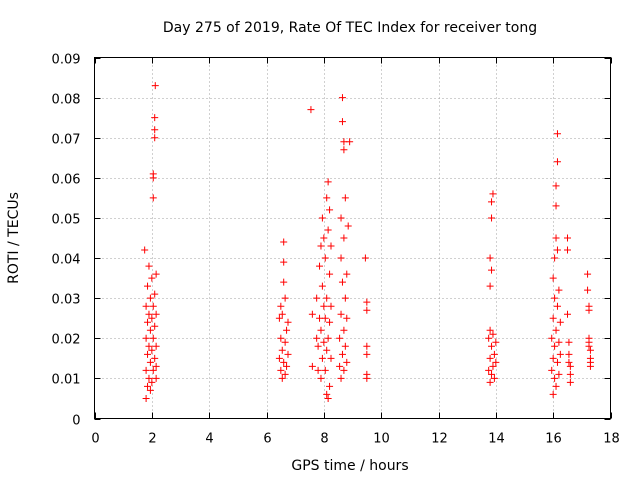  What do you see at coordinates (66, 180) in the screenshot?
I see `y-tick-label: 0.06` at bounding box center [66, 180].